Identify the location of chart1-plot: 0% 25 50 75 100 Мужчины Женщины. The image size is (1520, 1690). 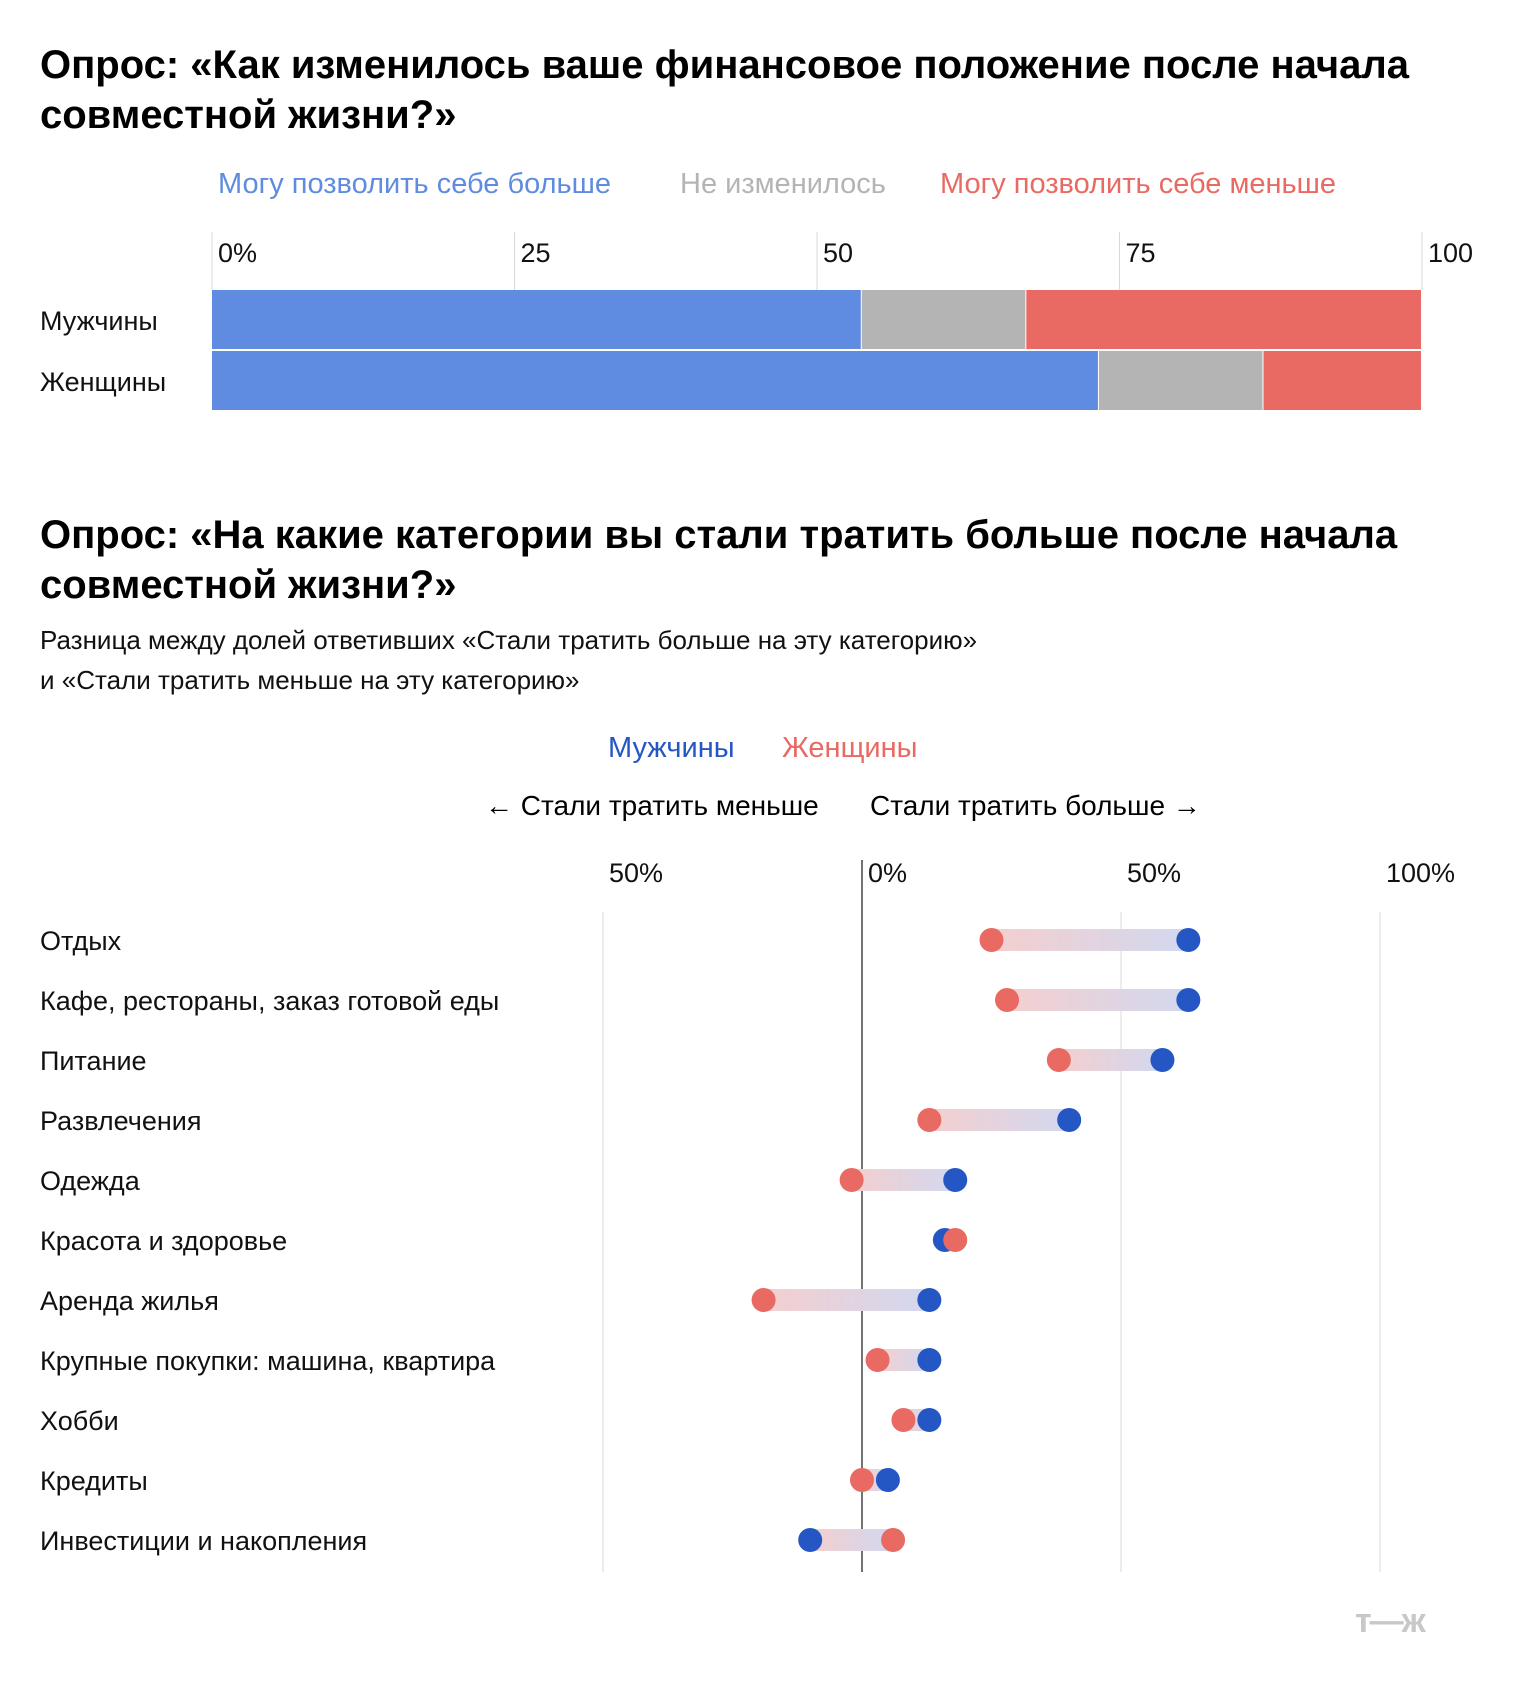
(756, 321).